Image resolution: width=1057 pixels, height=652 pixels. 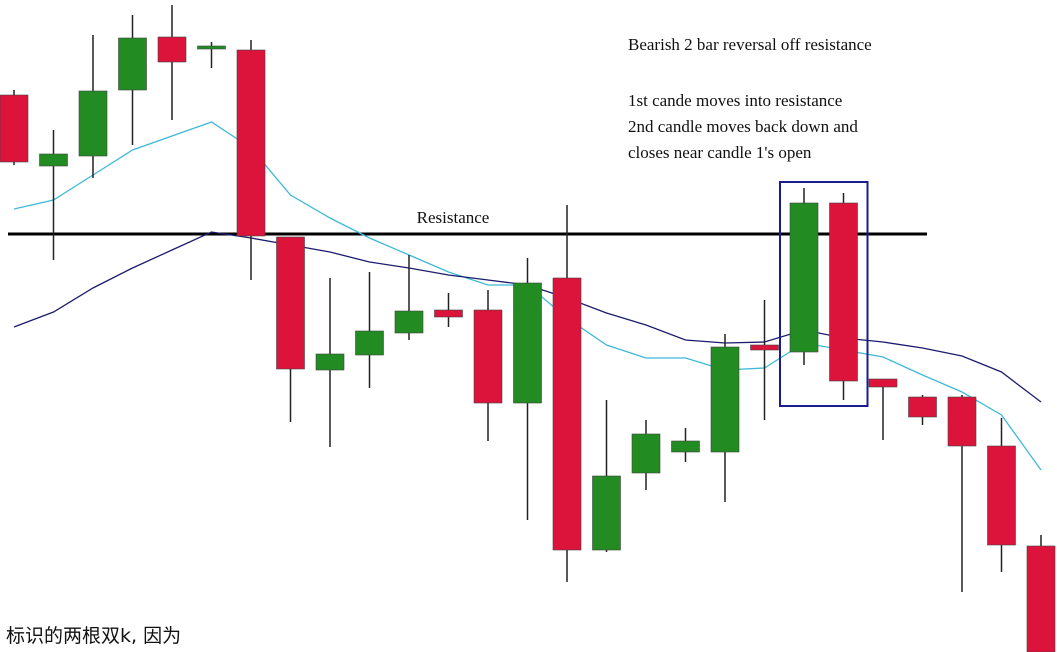 I want to click on highlight-box, so click(x=824, y=294).